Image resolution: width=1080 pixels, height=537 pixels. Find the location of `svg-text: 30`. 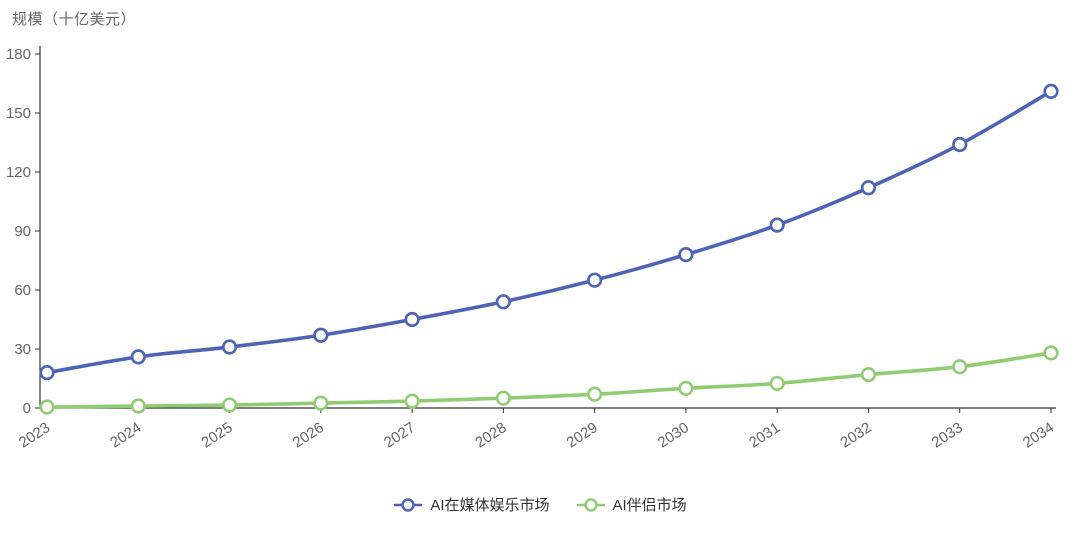

svg-text: 30 is located at coordinates (22, 349).